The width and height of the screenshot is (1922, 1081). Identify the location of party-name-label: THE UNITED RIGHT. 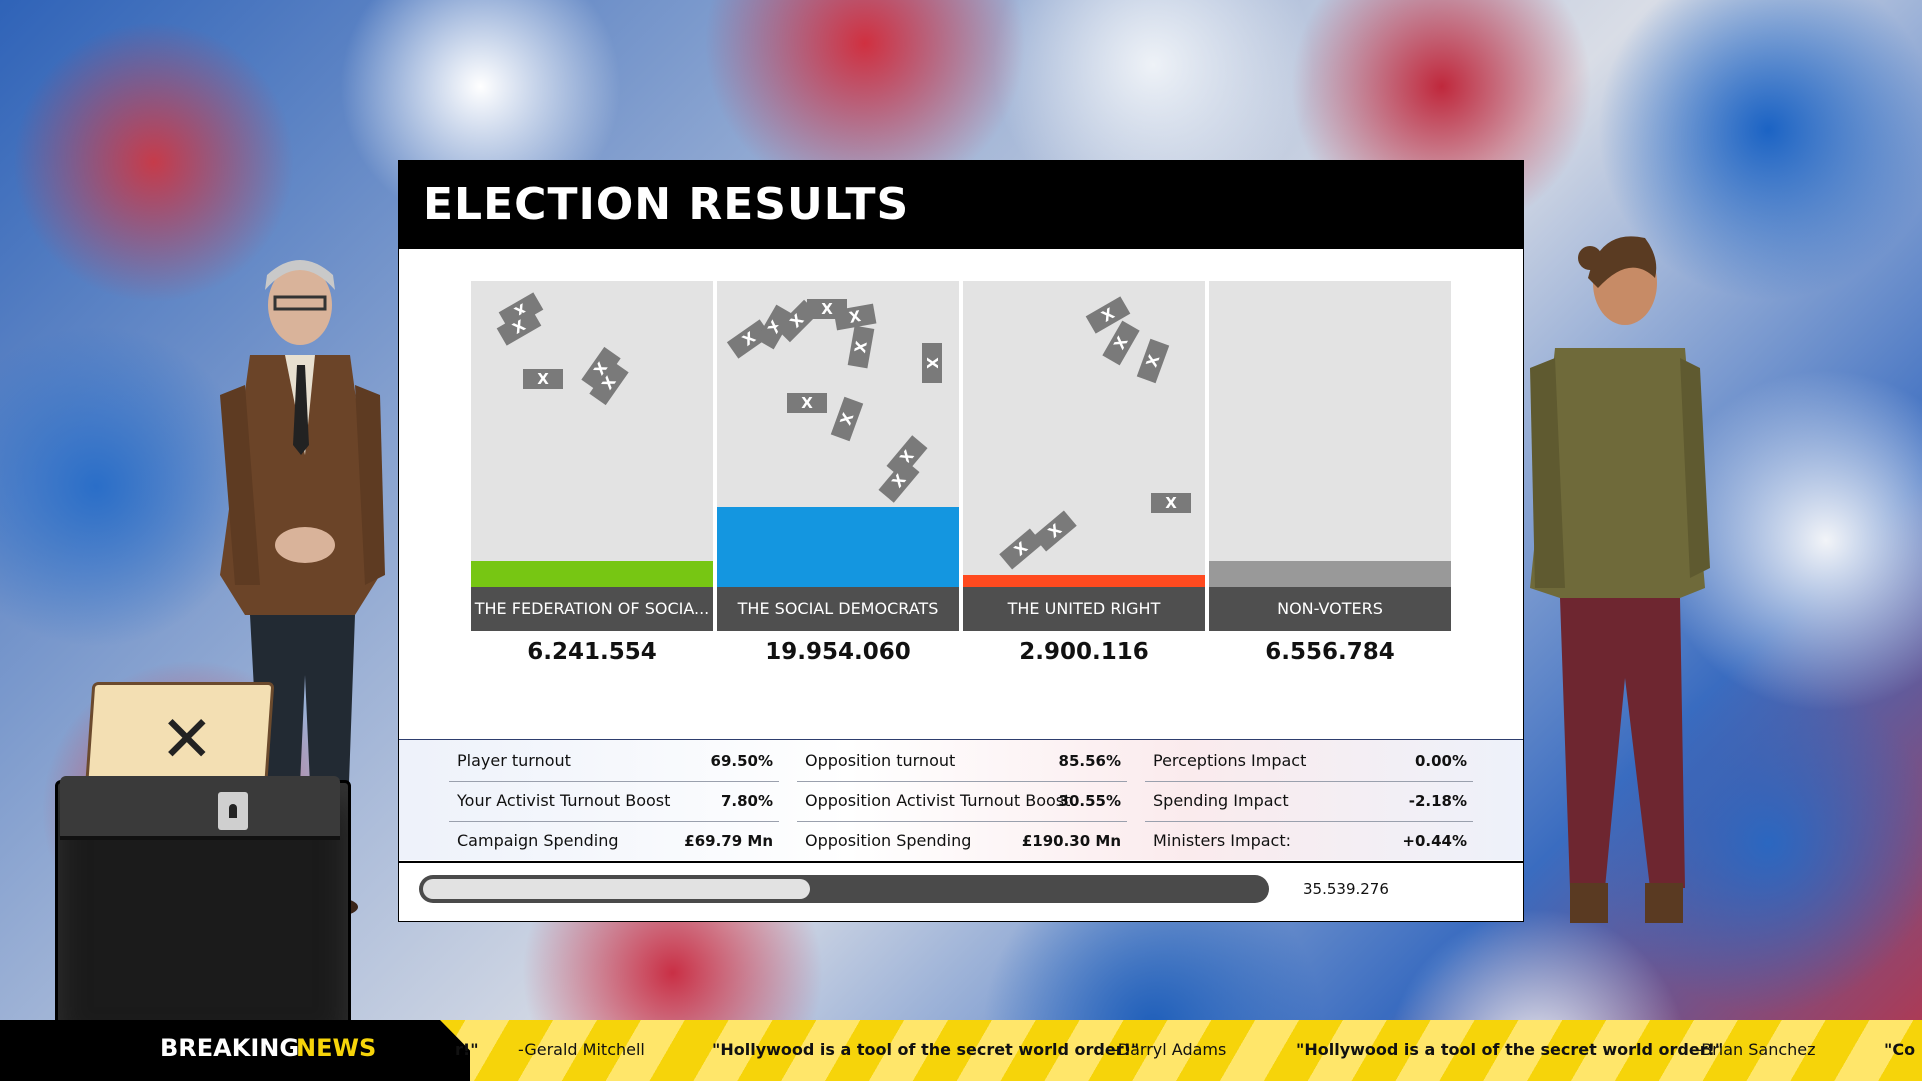
(1084, 609).